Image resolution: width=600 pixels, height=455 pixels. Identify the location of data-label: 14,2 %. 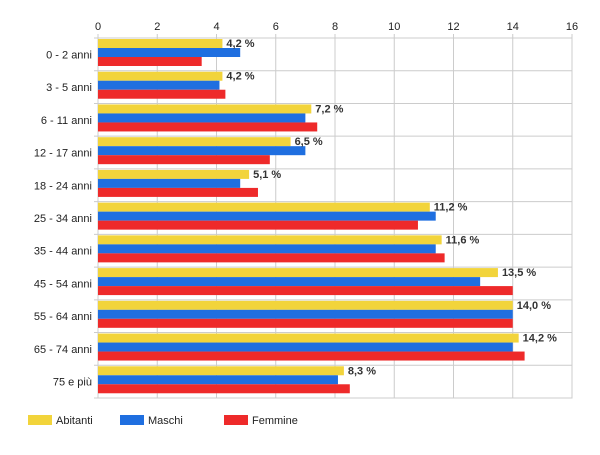
(540, 339).